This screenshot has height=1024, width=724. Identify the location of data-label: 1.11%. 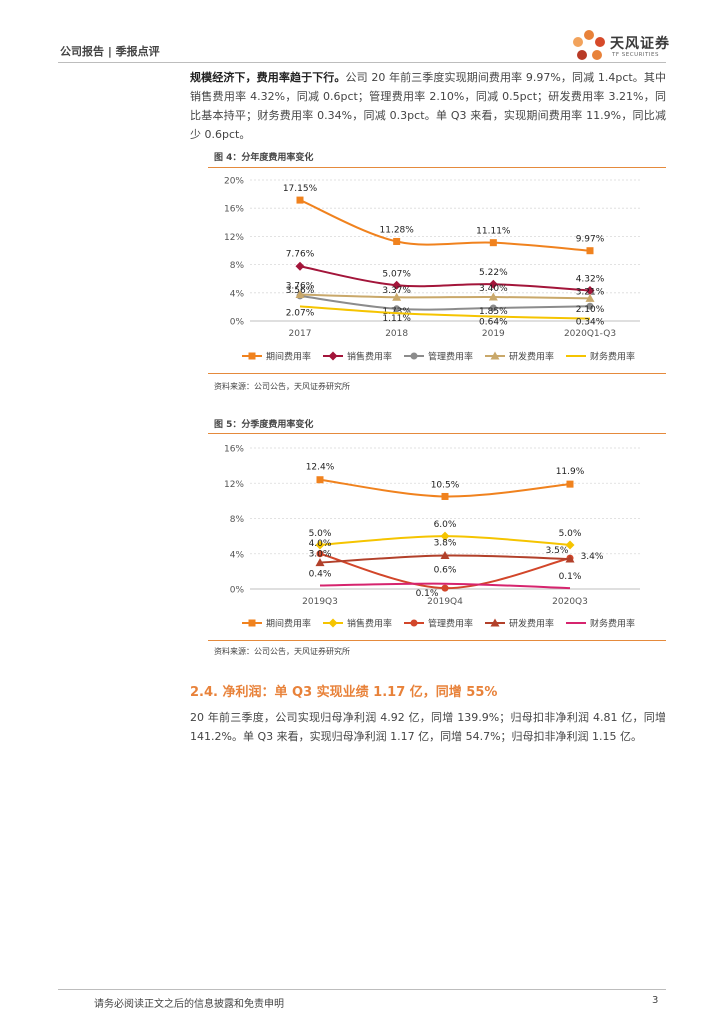
(396, 319).